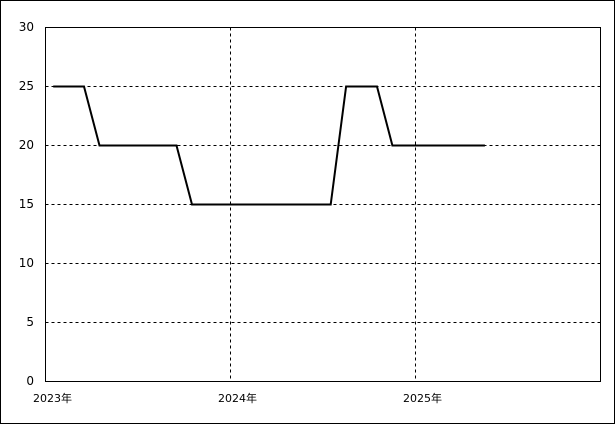 The width and height of the screenshot is (615, 428). What do you see at coordinates (422, 398) in the screenshot?
I see `x-tick-label: 2025年` at bounding box center [422, 398].